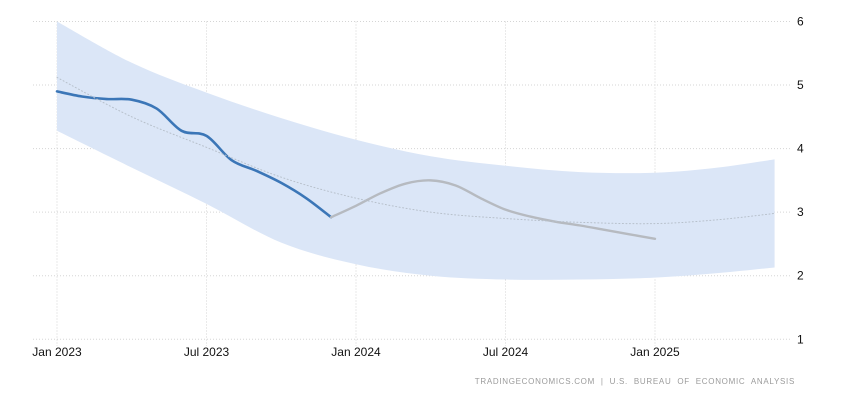 The image size is (850, 400). What do you see at coordinates (506, 352) in the screenshot?
I see `x-tick-label: Jul 2024` at bounding box center [506, 352].